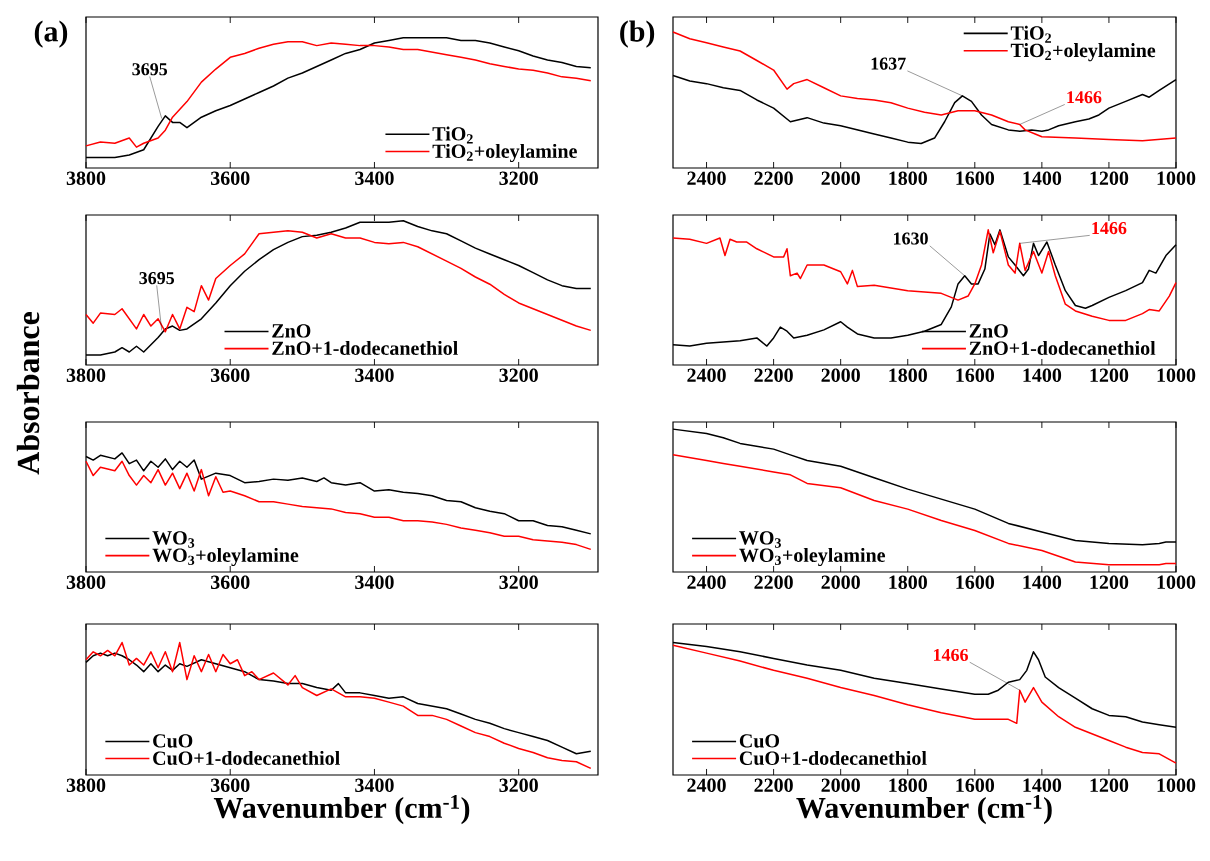 The width and height of the screenshot is (1210, 861). I want to click on annotation: 1637, so click(888, 63).